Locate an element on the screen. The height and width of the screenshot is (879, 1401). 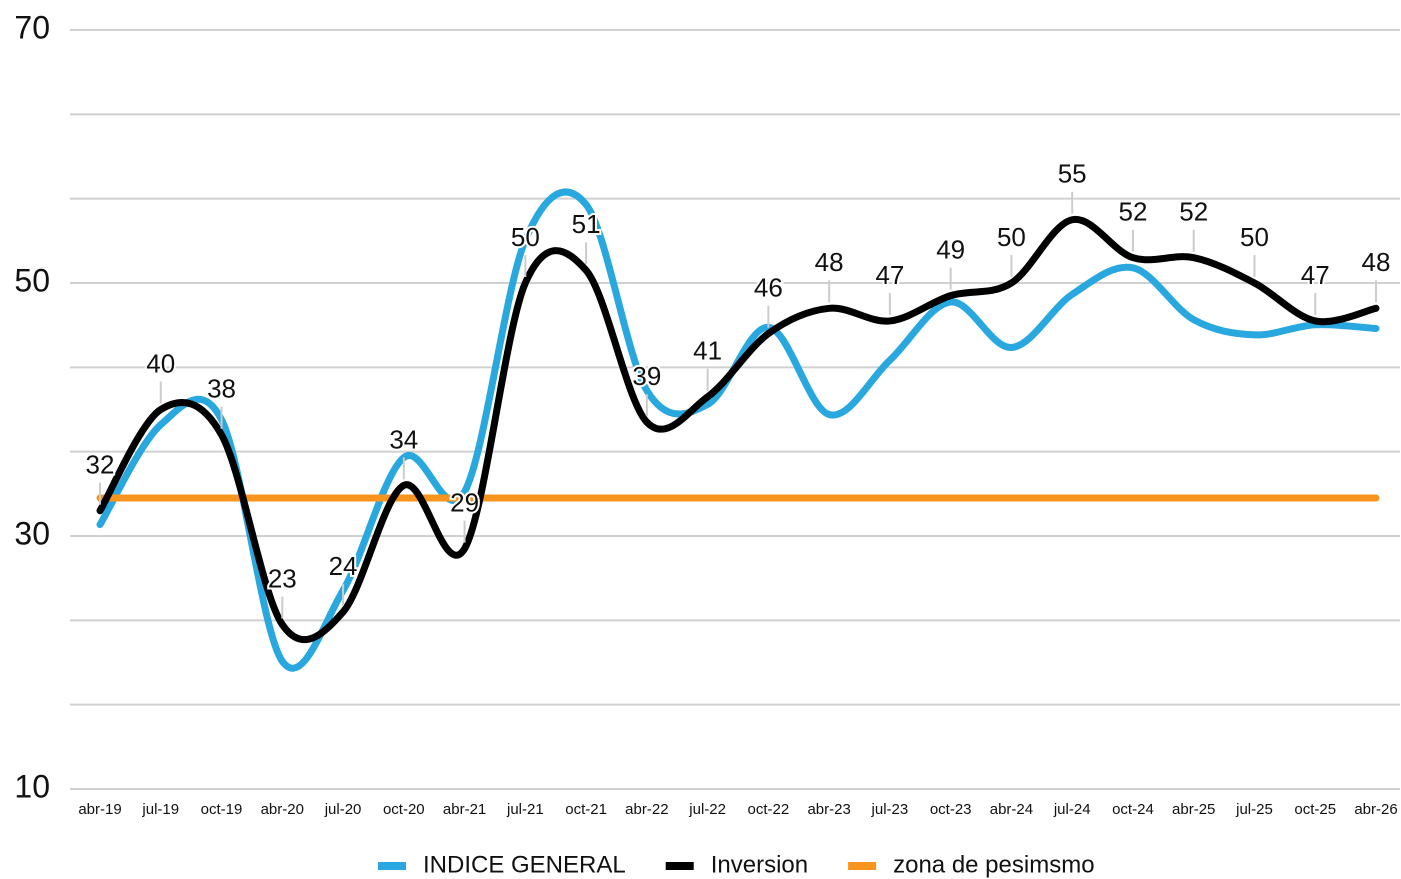
x-tick-label: abr-24 is located at coordinates (1011, 809).